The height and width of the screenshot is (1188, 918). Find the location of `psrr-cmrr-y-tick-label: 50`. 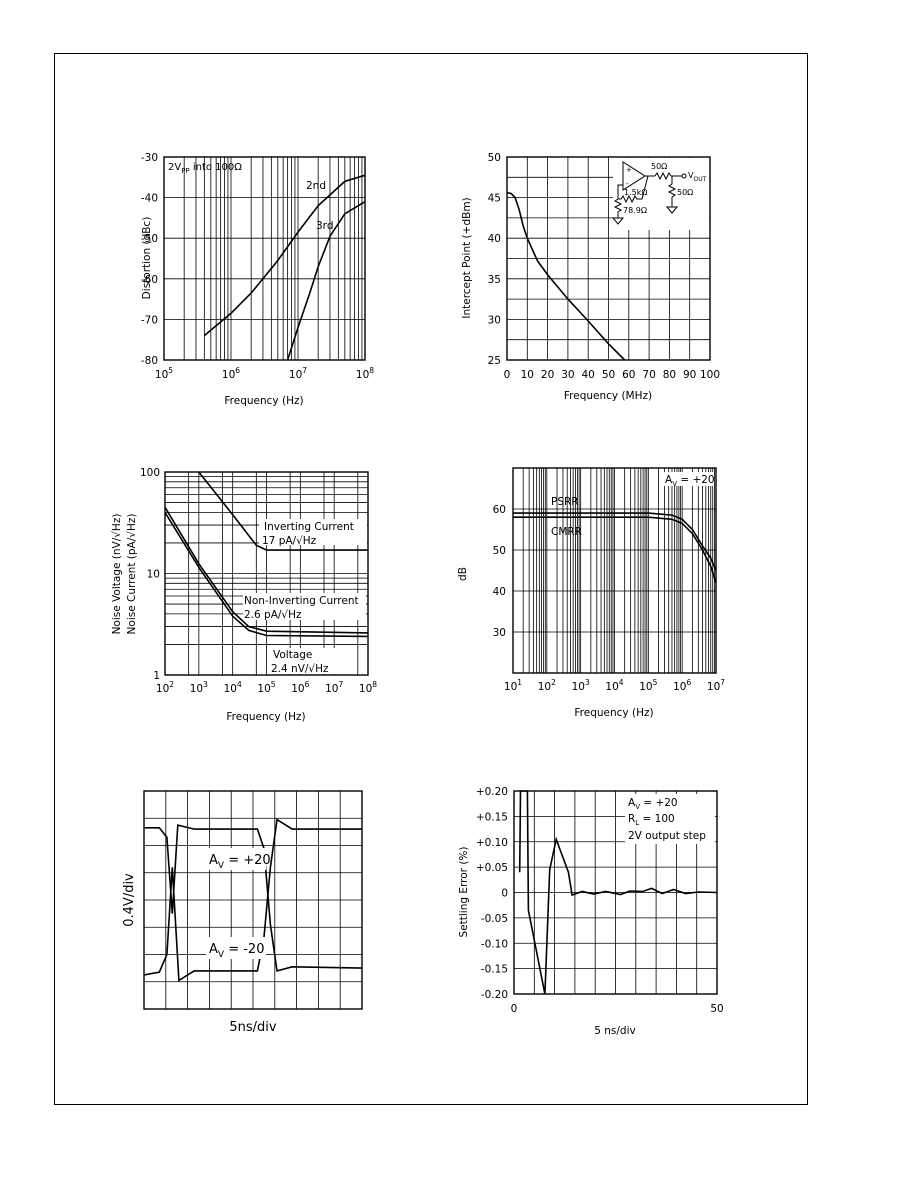

psrr-cmrr-y-tick-label: 50 is located at coordinates (499, 551).